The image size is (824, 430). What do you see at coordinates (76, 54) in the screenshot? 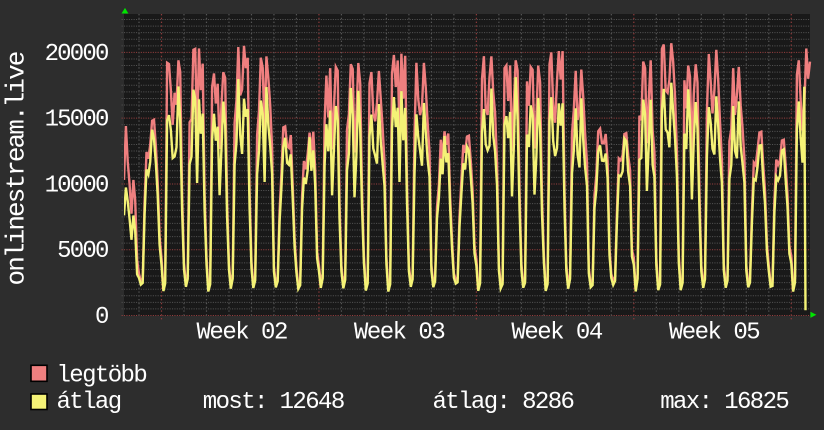
I see `svg-text: 20000` at bounding box center [76, 54].